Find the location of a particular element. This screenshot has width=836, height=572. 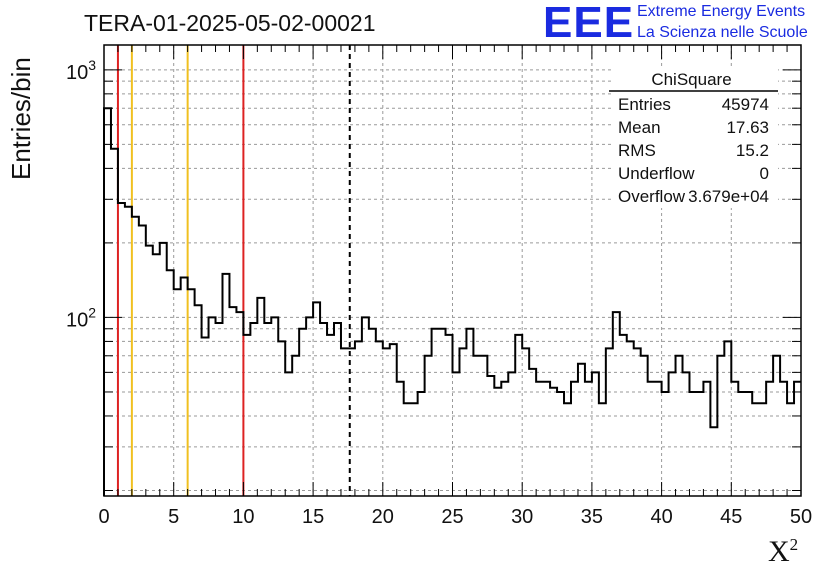

stats-row-value: 17.63 is located at coordinates (747, 127).